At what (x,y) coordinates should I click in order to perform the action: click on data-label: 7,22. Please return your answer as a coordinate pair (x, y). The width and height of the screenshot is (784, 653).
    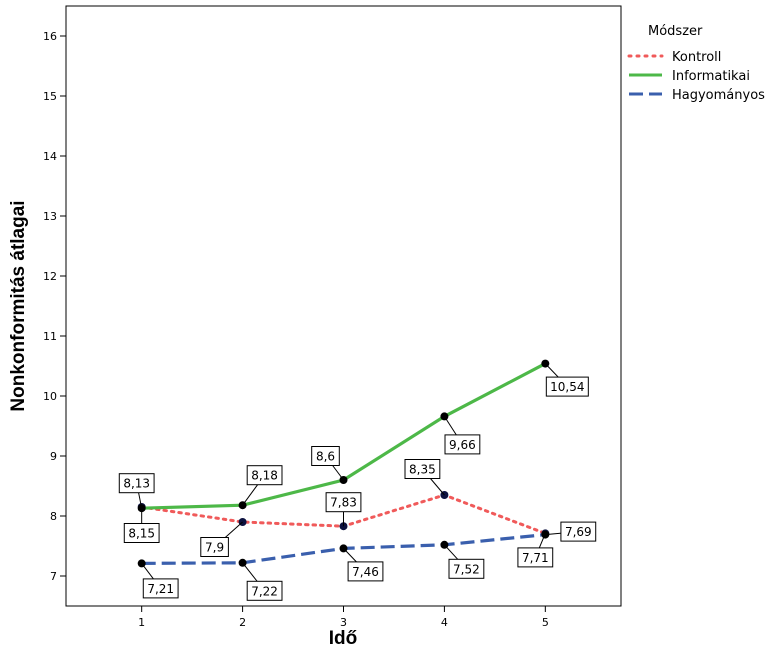
    Looking at the image, I should click on (264, 591).